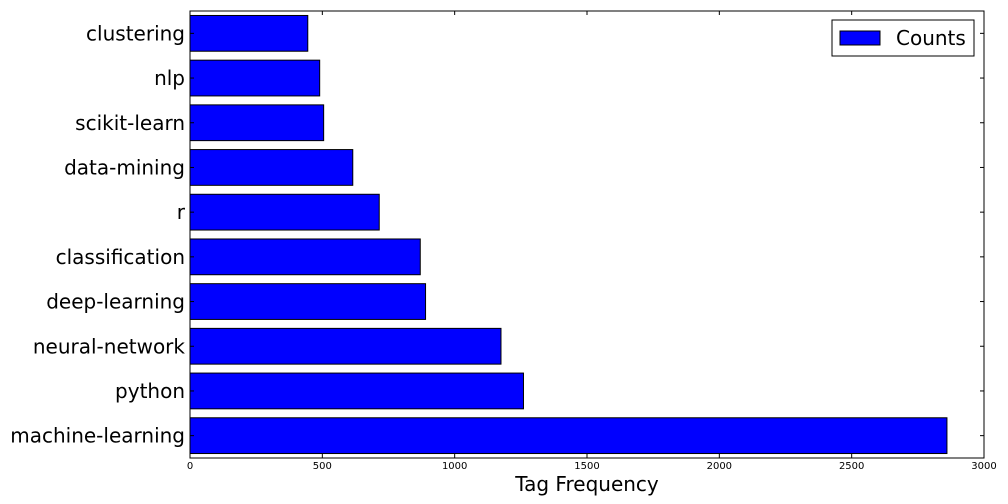 The image size is (1008, 504). I want to click on bar-deep-learning, so click(308, 301).